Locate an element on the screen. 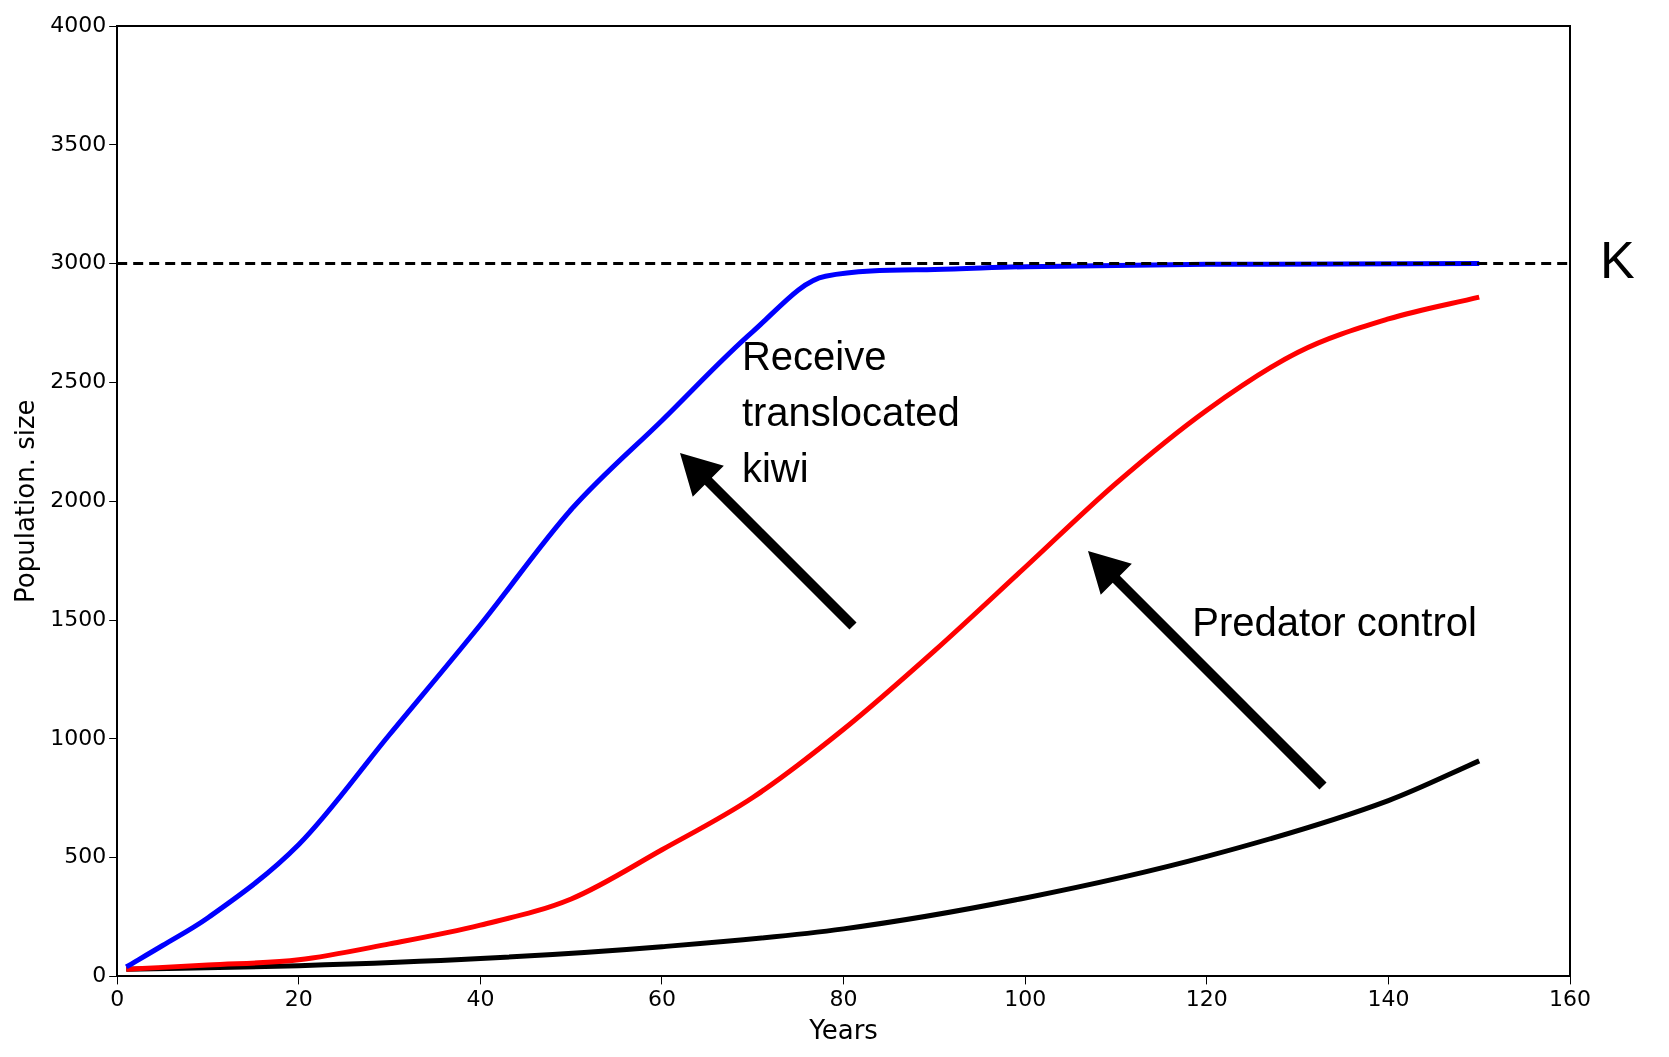 Image resolution: width=1669 pixels, height=1057 pixels. annotation: Receive translocated kiwi is located at coordinates (850, 411).